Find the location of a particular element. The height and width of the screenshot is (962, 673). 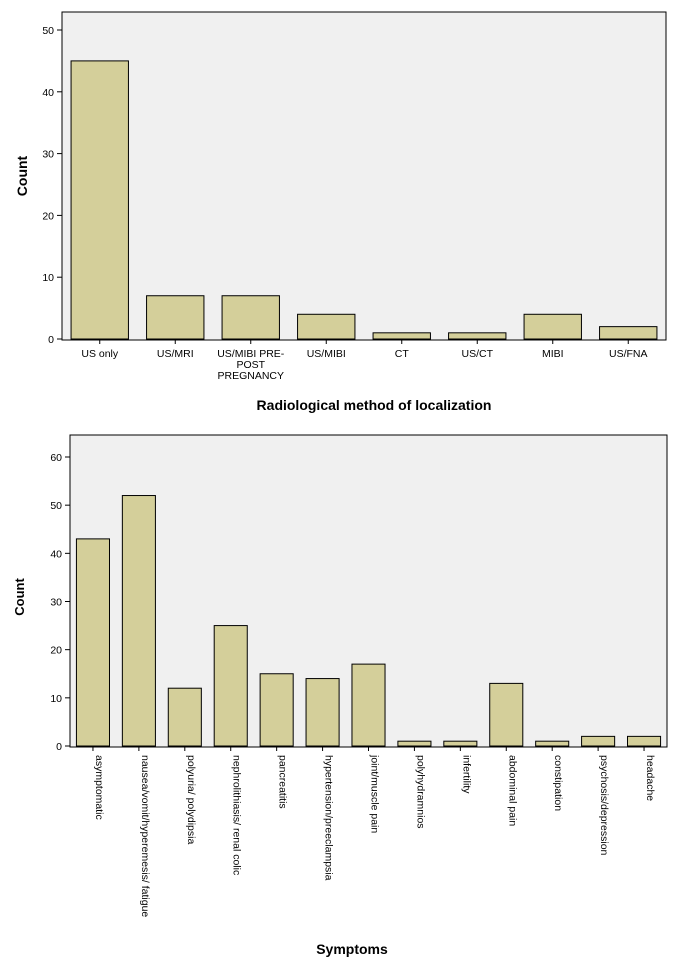

y-axis: 0 10 20 30 40 50 is located at coordinates (52, 185).